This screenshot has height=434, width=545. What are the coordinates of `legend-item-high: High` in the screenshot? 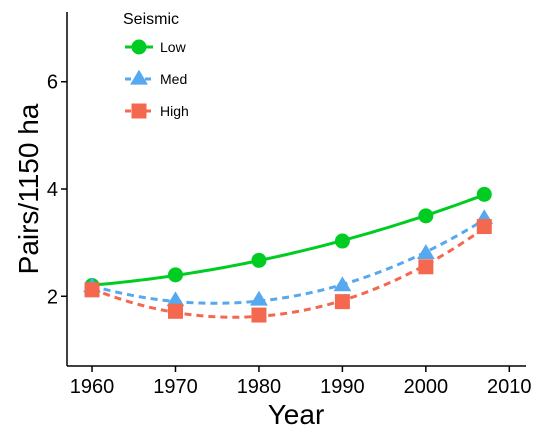 It's located at (157, 111).